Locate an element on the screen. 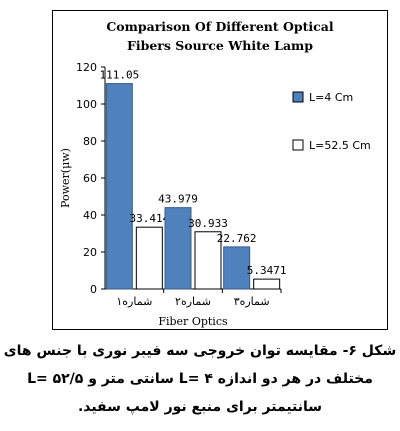 The image size is (400, 431). data-label-2-2: 30.933 is located at coordinates (208, 223).